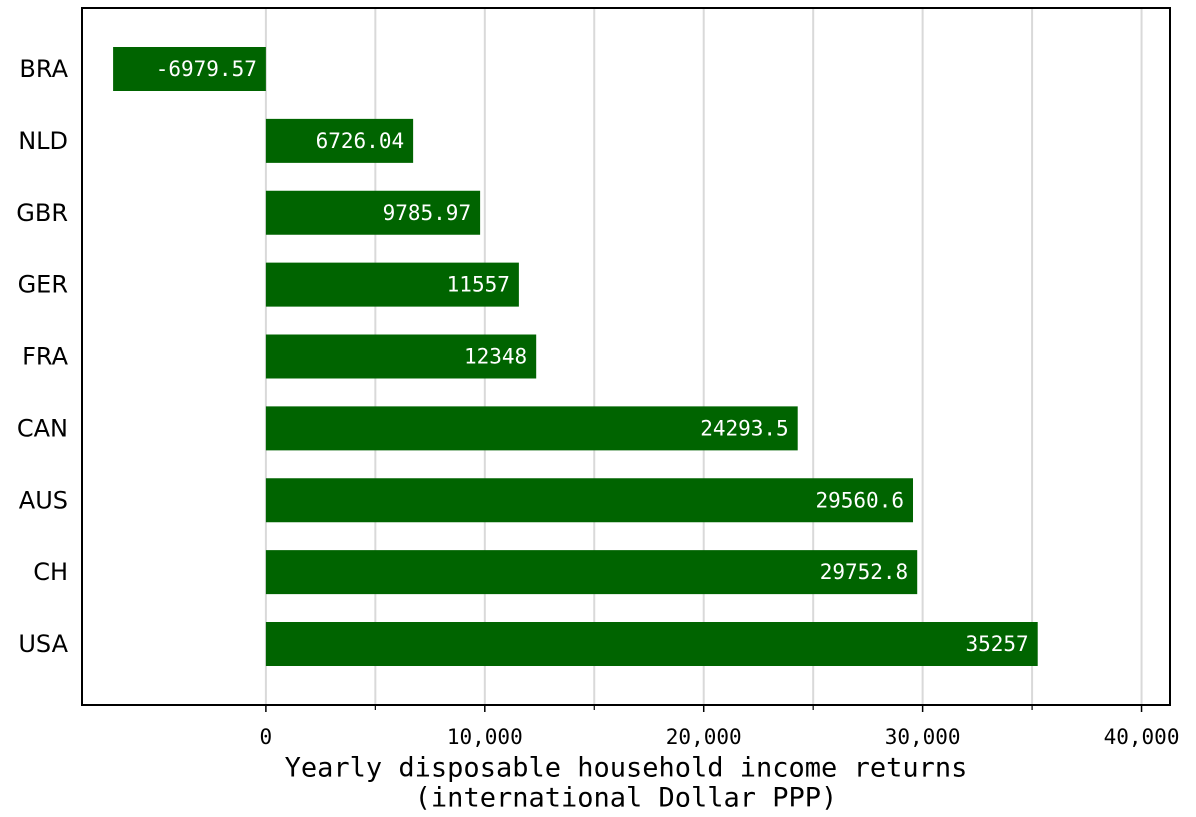 Image resolution: width=1196 pixels, height=817 pixels. I want to click on x-tick-label: 40,000, so click(1142, 737).